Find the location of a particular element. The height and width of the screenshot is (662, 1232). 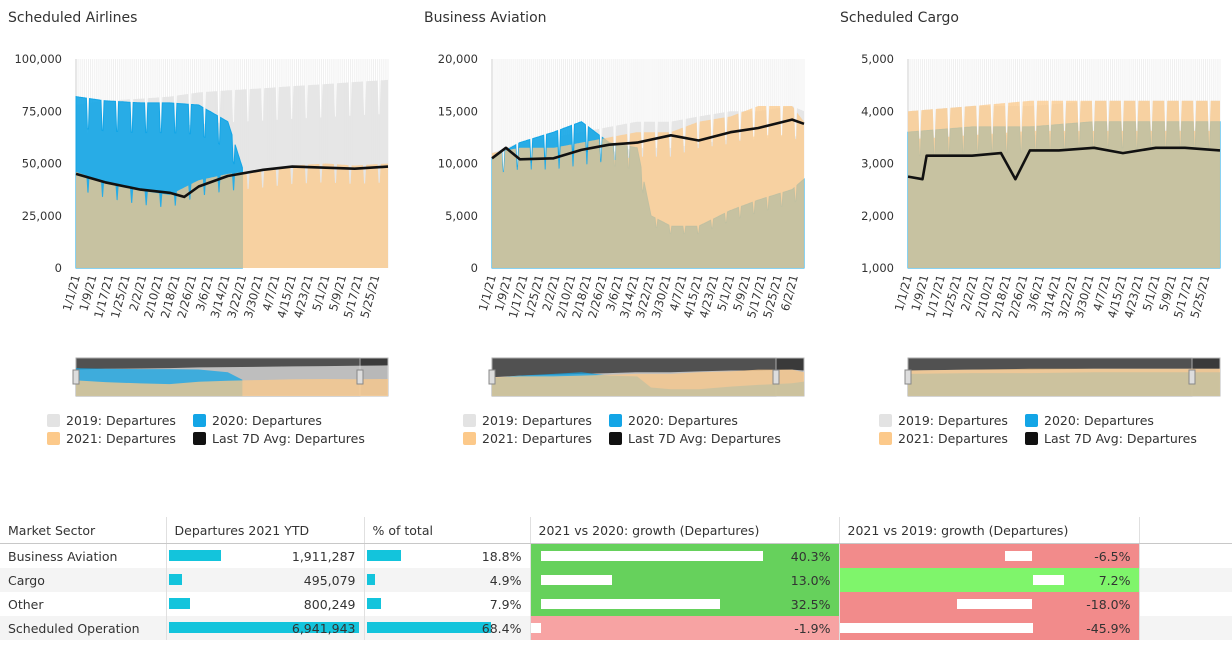

column-header: % of total is located at coordinates (447, 530).